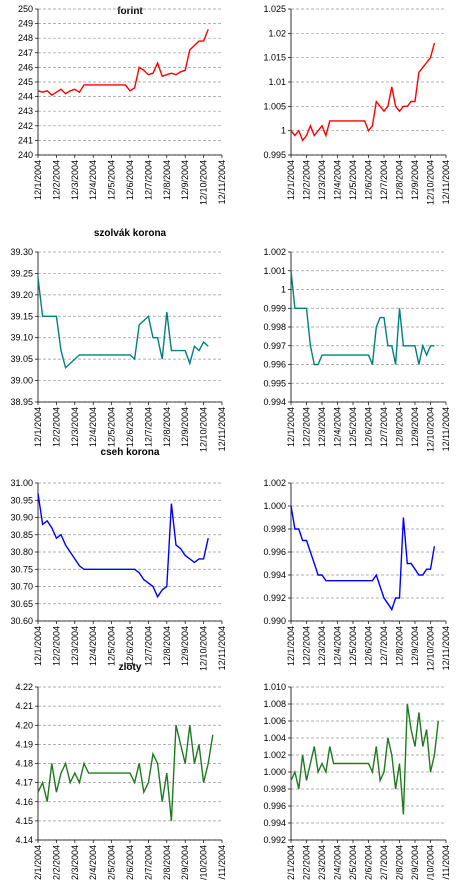 This screenshot has height=880, width=458. What do you see at coordinates (277, 33) in the screenshot?
I see `y-tick-label: 1.02` at bounding box center [277, 33].